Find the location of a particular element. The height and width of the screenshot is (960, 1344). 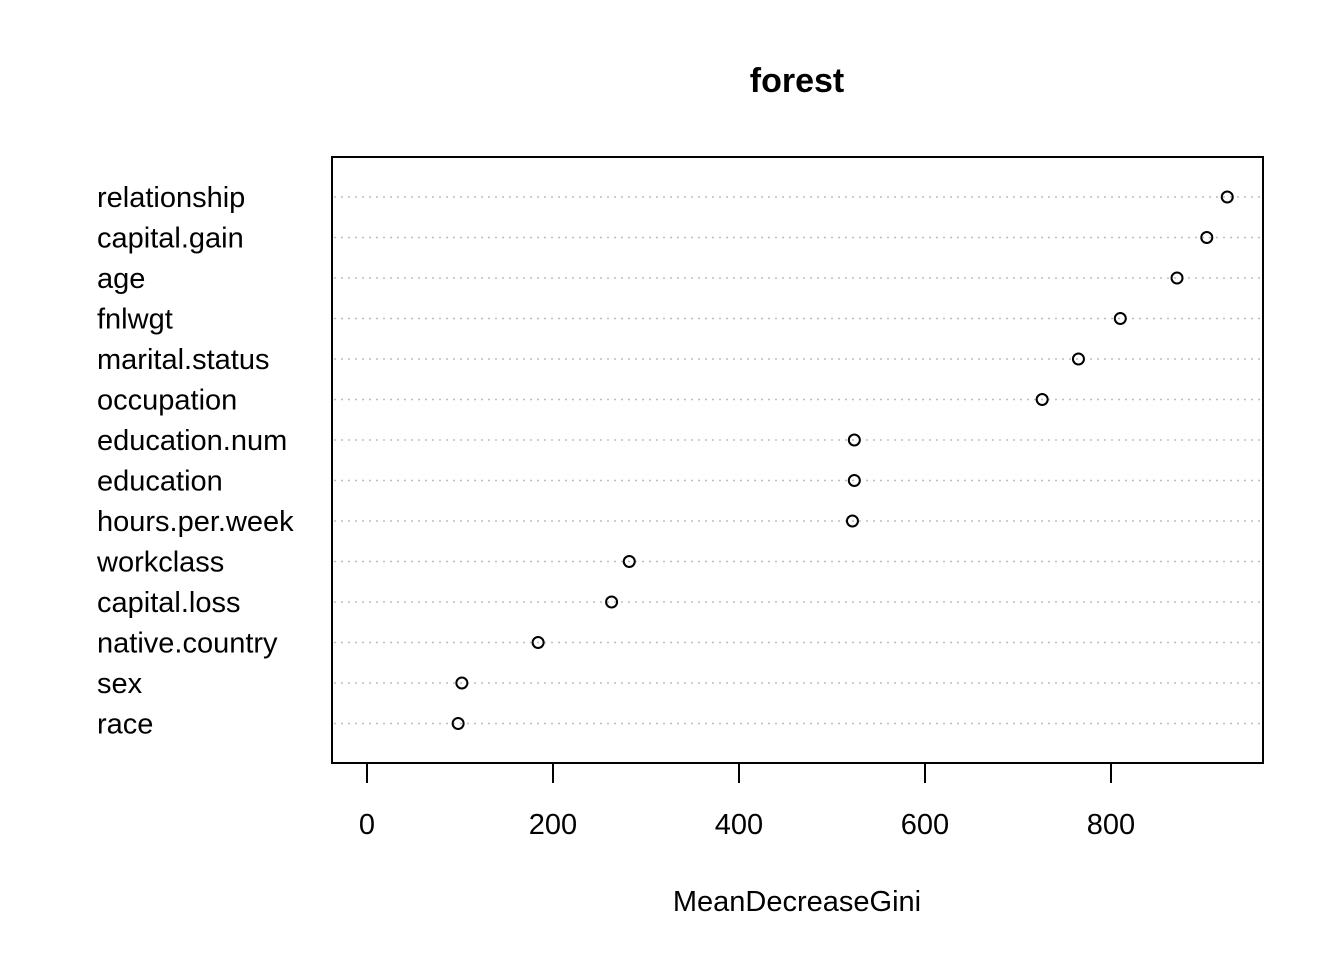

category-label: race is located at coordinates (125, 725).